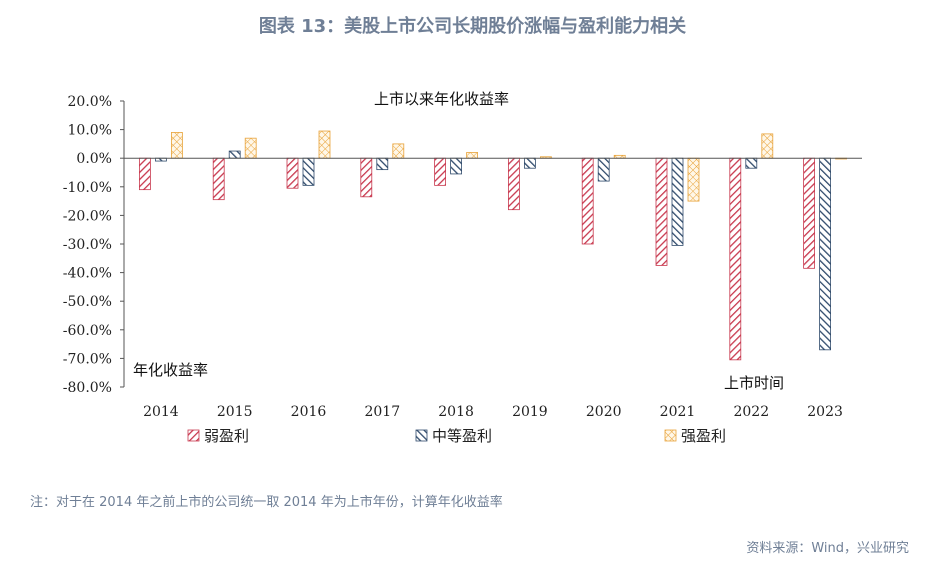 This screenshot has height=561, width=945. I want to click on x-tick-label: 2016, so click(309, 412).